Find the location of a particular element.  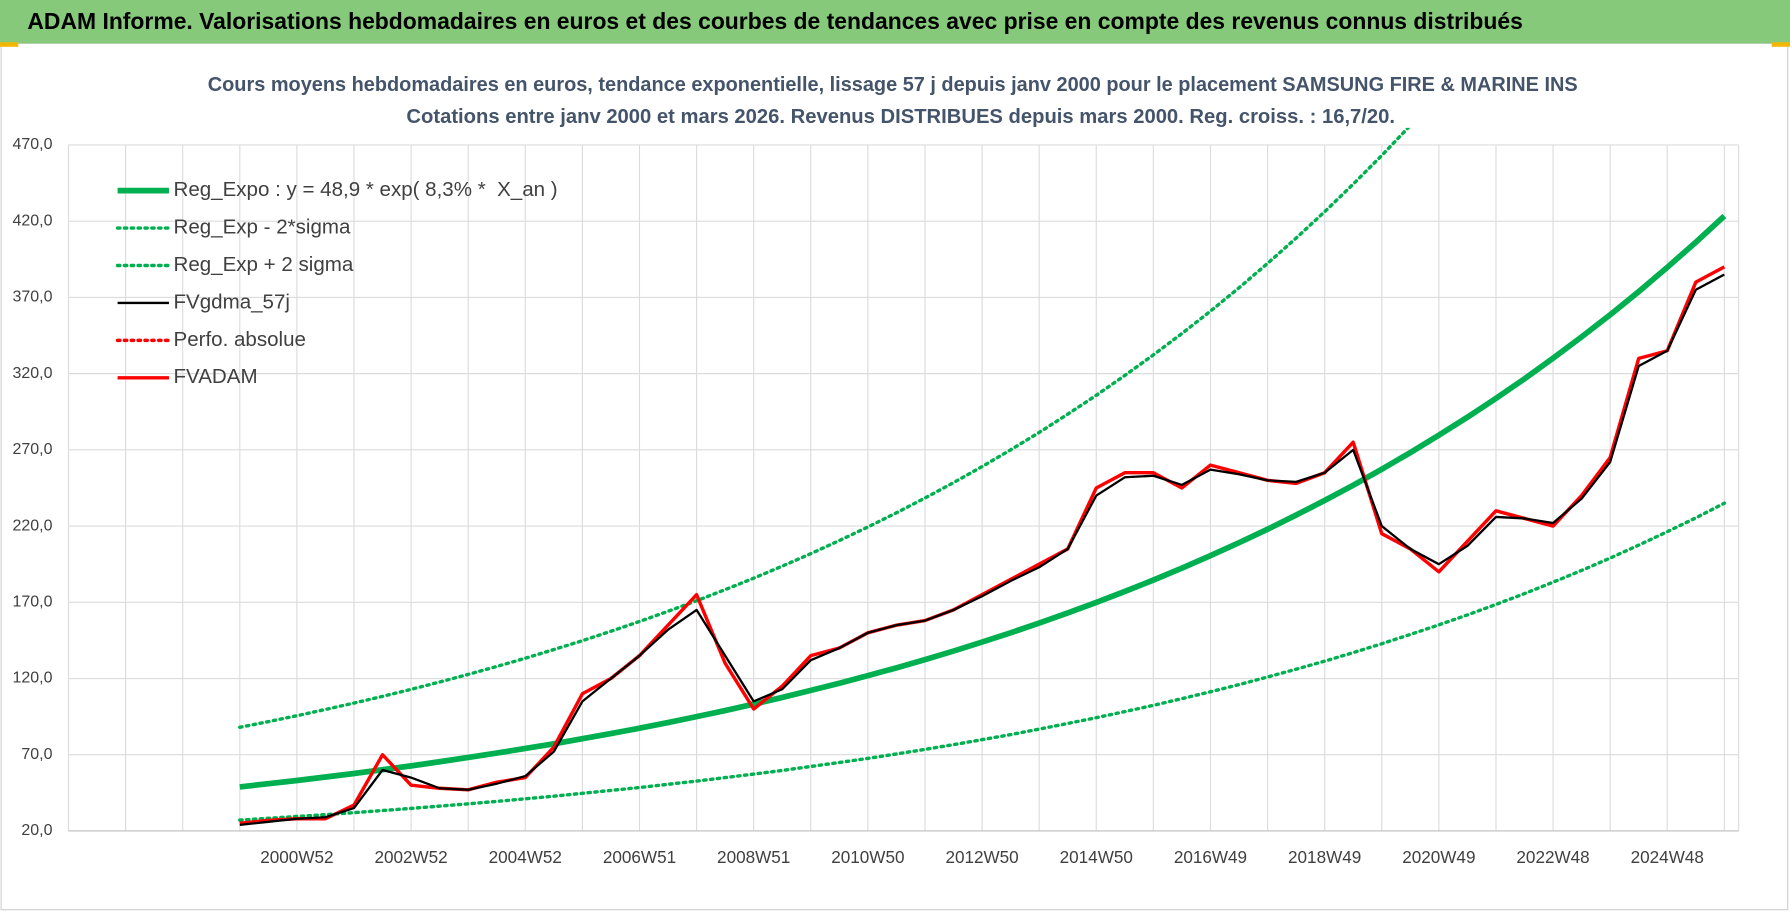

legend-label: Reg_Expo : y = 48,9 * exp( 8,3% * X_an ) is located at coordinates (366, 189).